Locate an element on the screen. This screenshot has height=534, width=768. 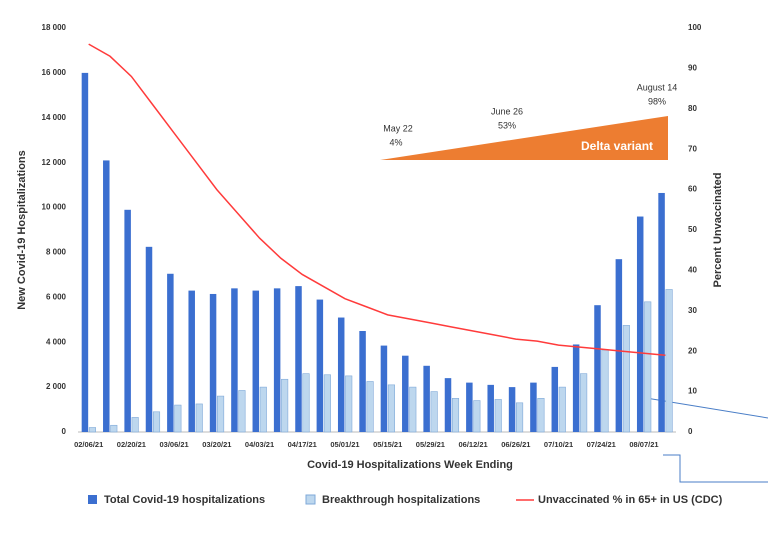
x-tick-label: 03/06/21 is located at coordinates (174, 444).